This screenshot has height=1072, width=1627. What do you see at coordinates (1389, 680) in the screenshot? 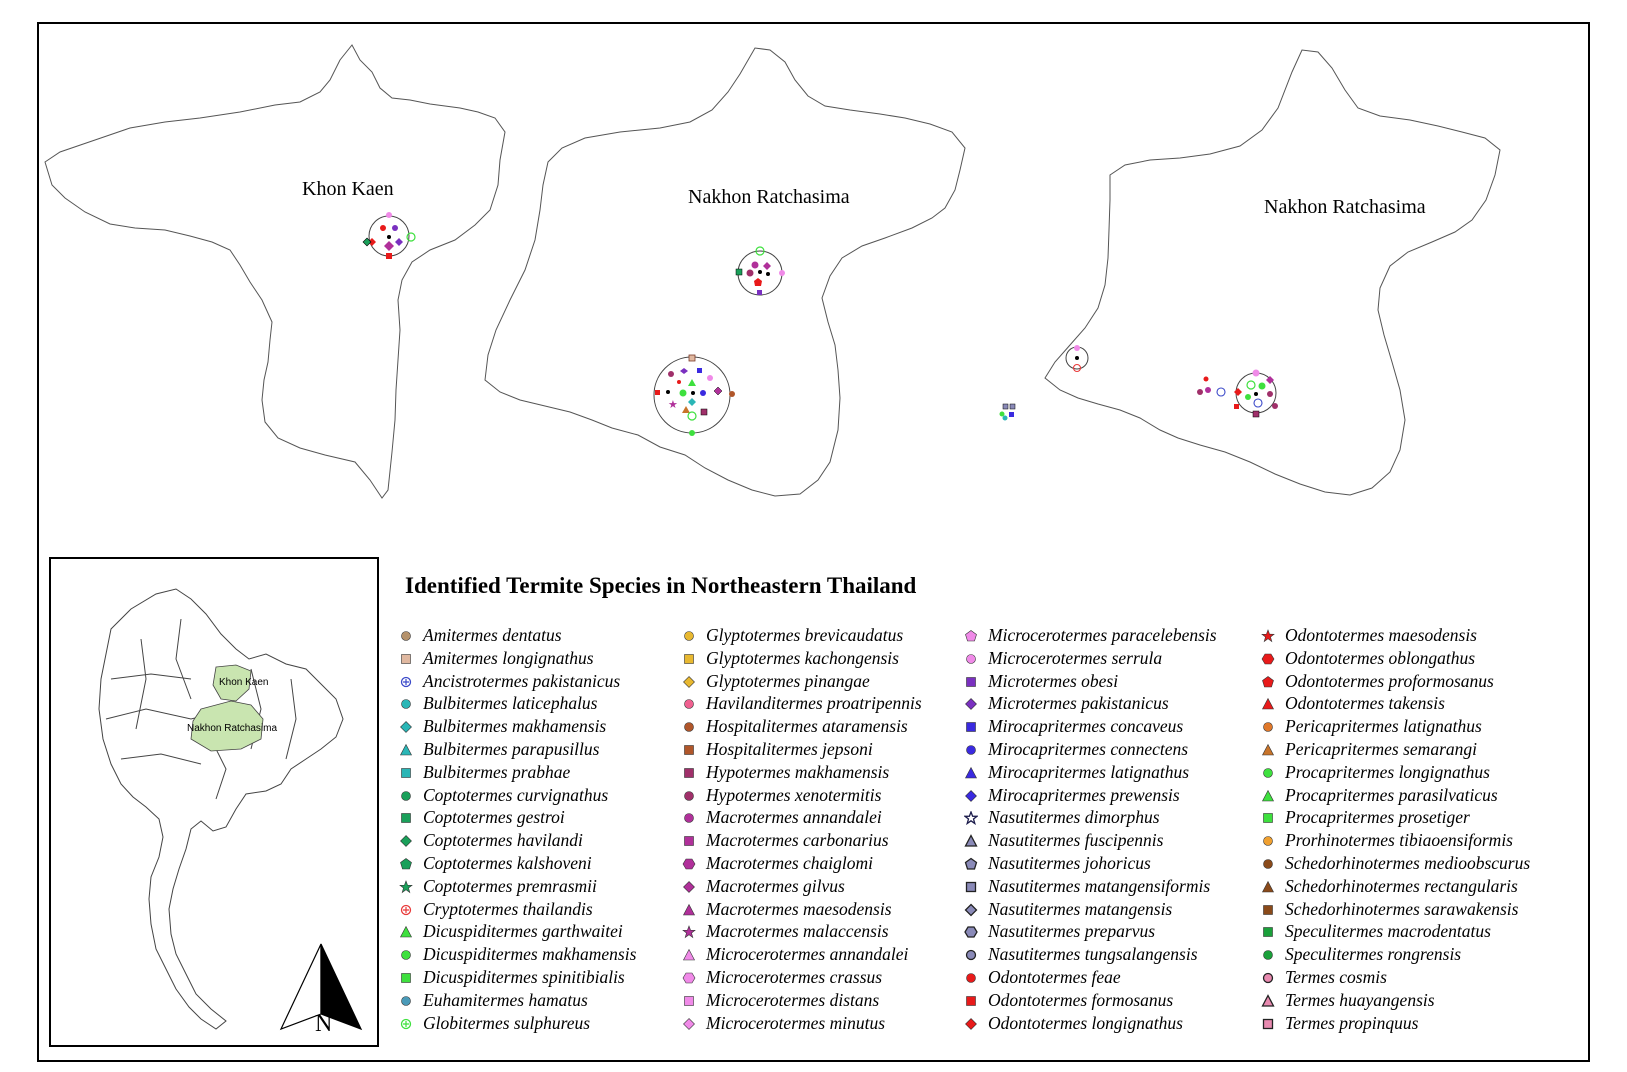
I see `legend-species-name: Odontotermes proformosanus` at bounding box center [1389, 680].